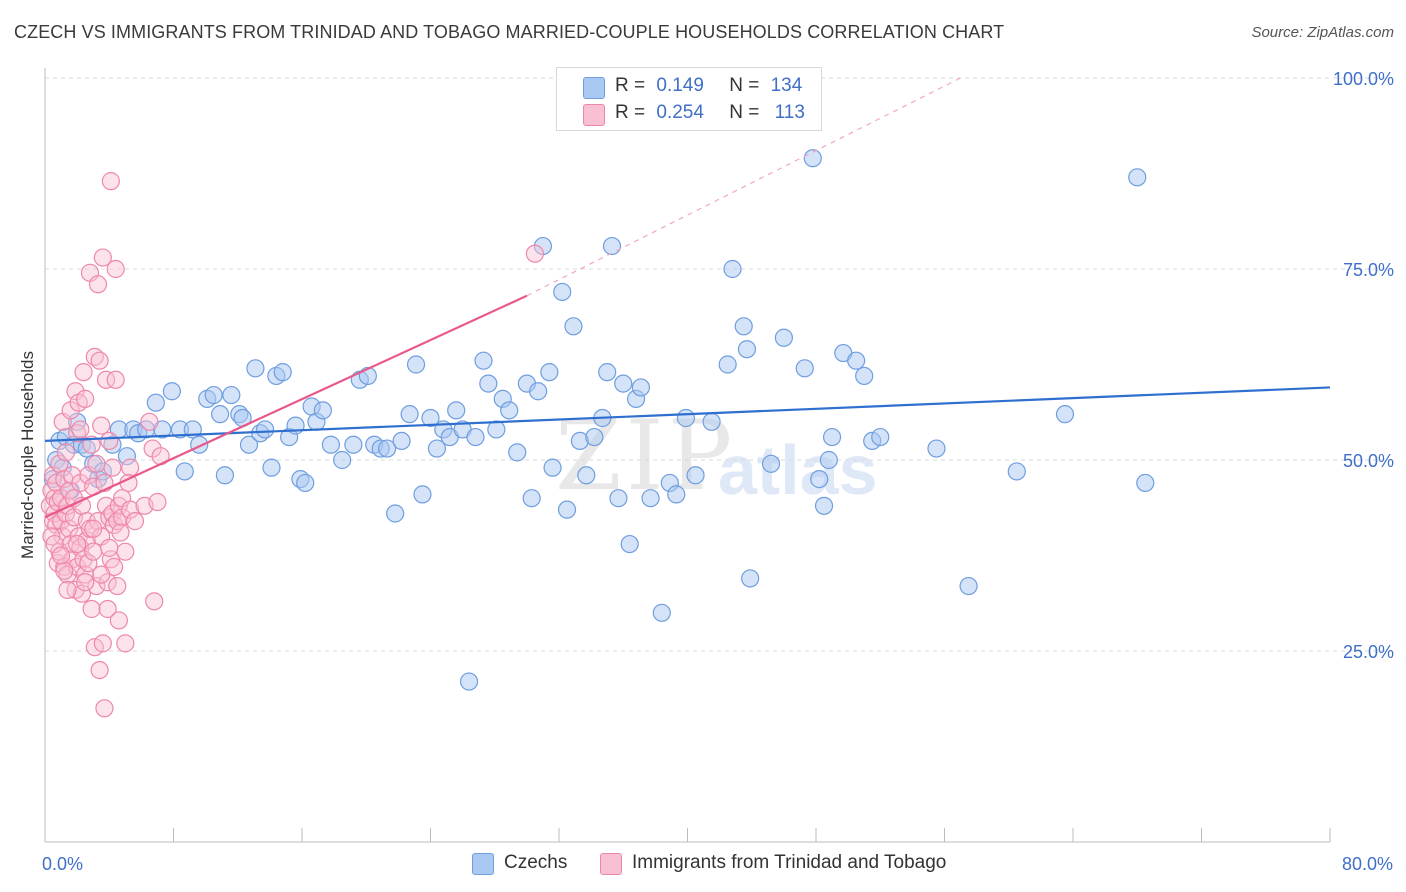  What do you see at coordinates (789, 112) in the screenshot?
I see `legend-n-value: 113` at bounding box center [789, 112].